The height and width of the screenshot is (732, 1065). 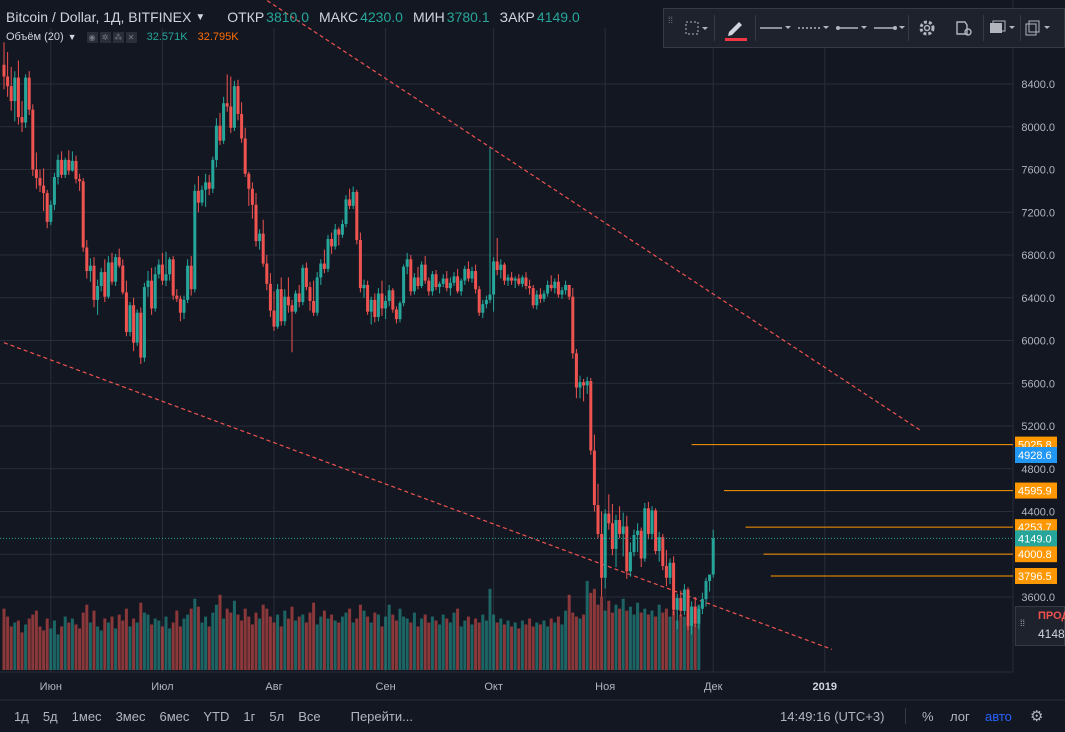 I want to click on layers-icon, so click(x=1002, y=28).